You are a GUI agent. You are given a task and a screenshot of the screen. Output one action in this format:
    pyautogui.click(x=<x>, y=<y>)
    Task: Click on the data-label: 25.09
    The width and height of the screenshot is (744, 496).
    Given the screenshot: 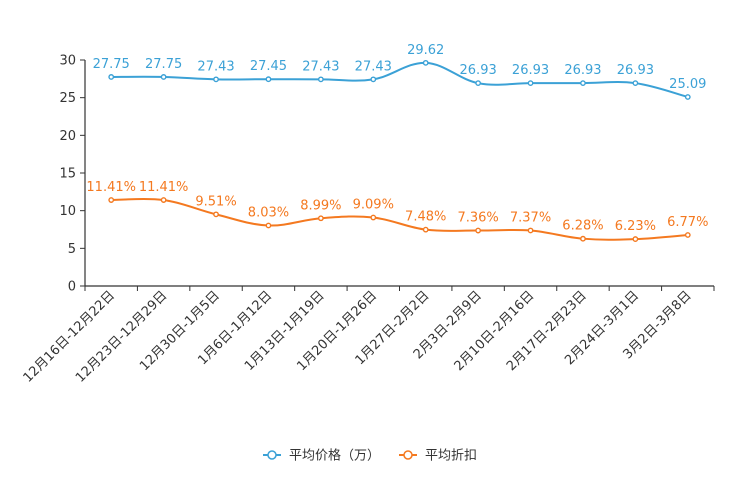 What is the action you would take?
    pyautogui.click(x=687, y=84)
    